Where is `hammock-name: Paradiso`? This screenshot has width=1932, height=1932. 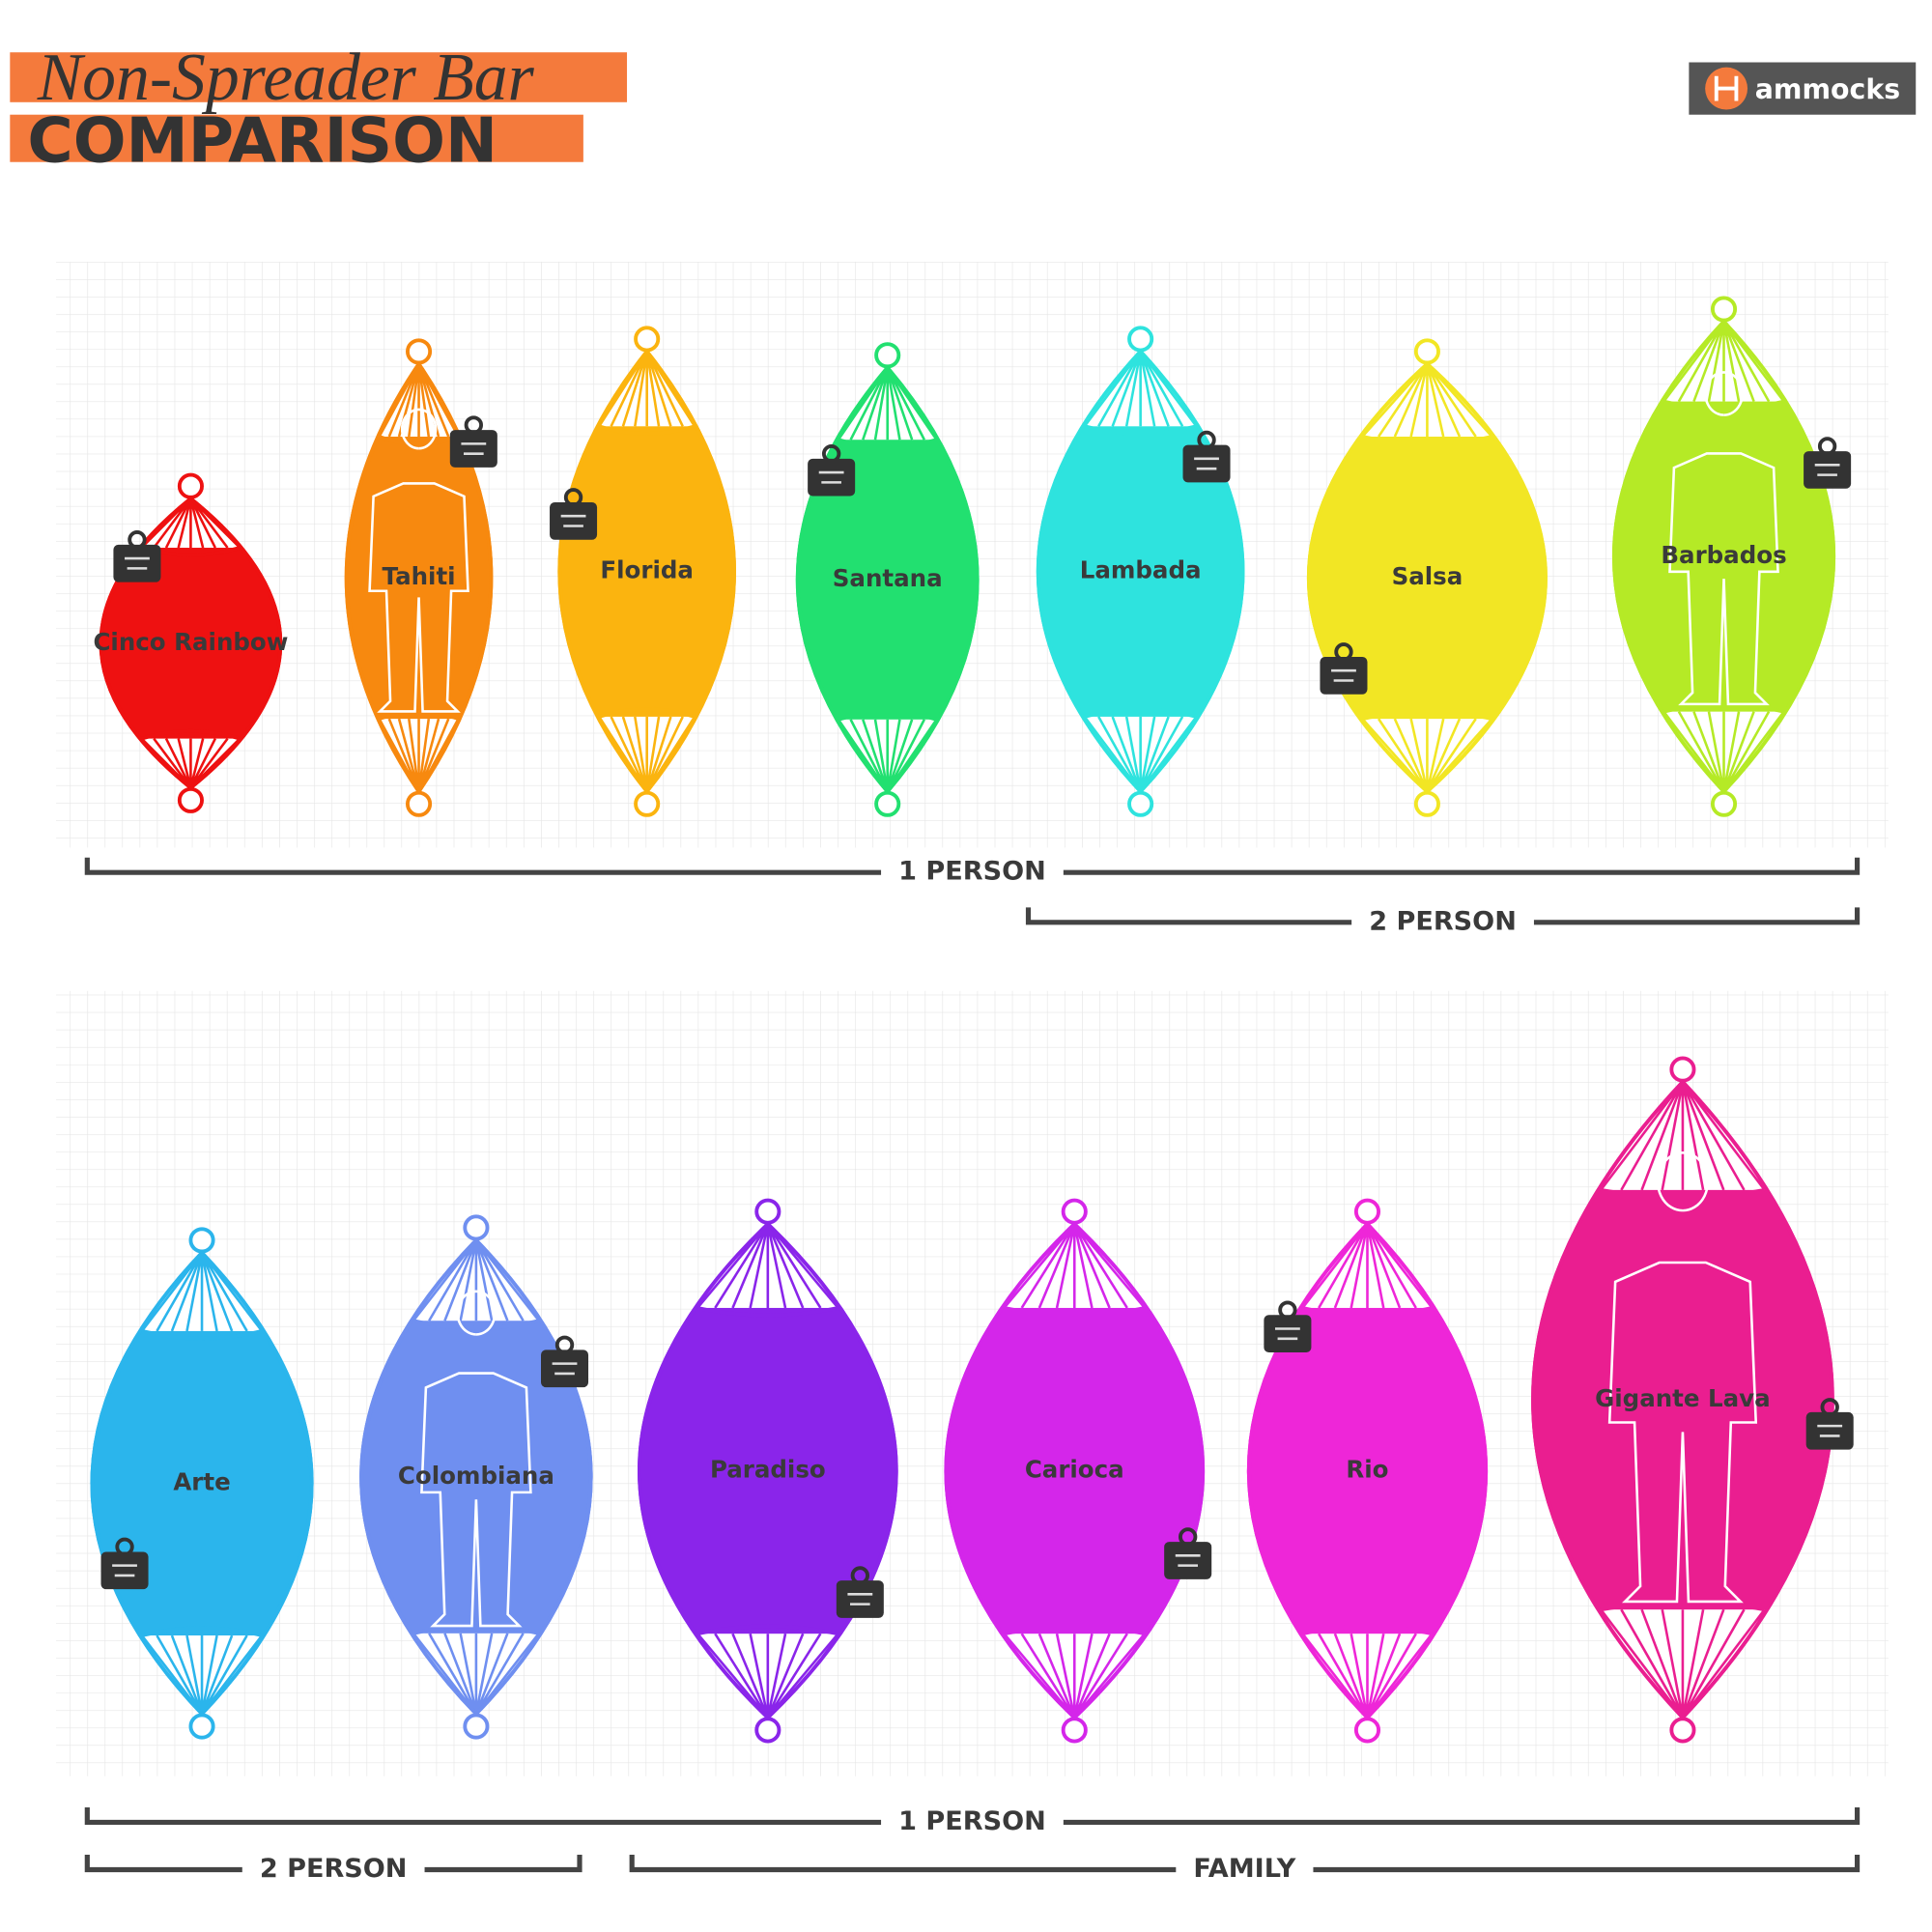
hammock-name: Paradiso is located at coordinates (768, 1470).